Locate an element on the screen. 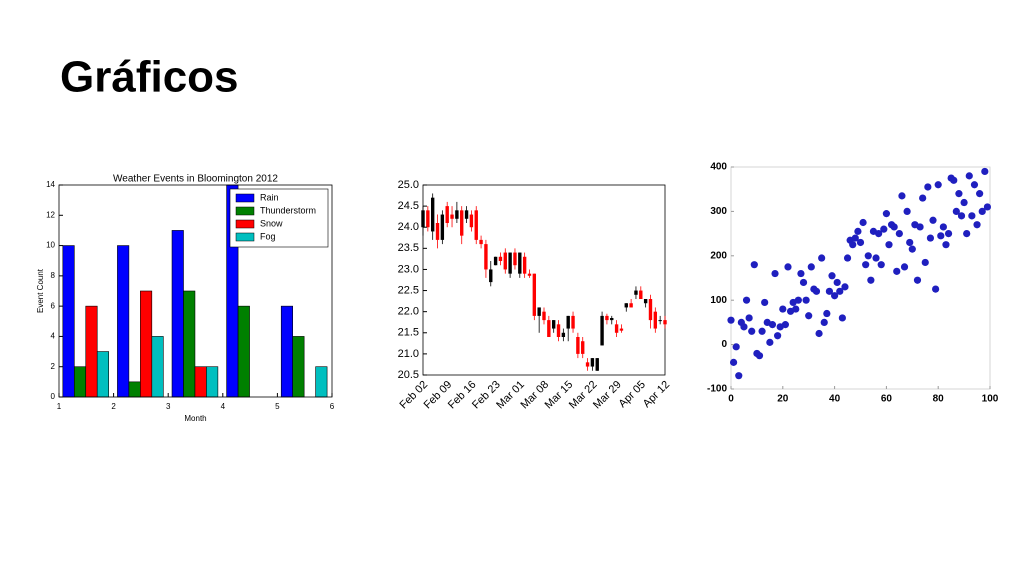 Image resolution: width=1024 pixels, height=576 pixels. y-axis-label: Event Count is located at coordinates (40, 290).